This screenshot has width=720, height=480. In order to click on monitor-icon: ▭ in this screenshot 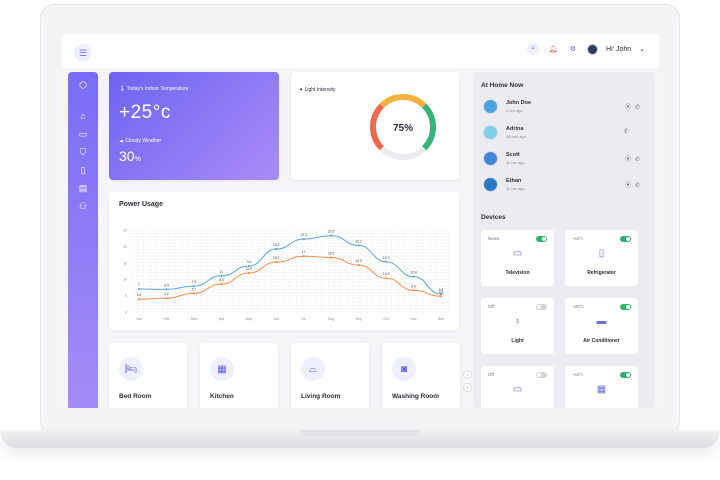, I will do `click(83, 134)`.